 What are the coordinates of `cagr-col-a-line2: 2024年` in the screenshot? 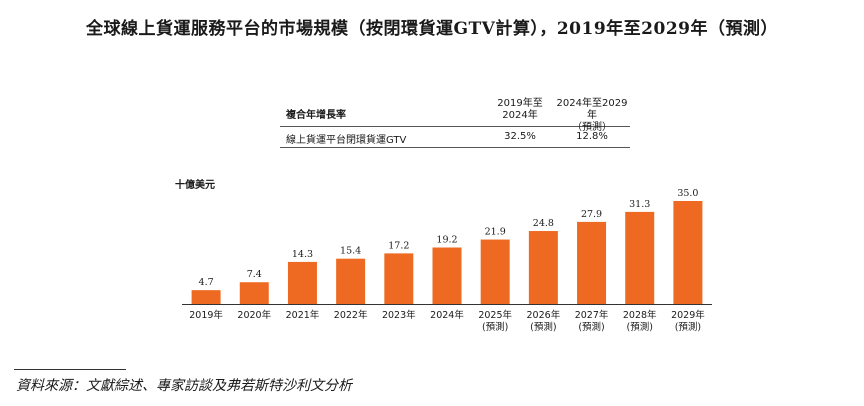 It's located at (520, 115).